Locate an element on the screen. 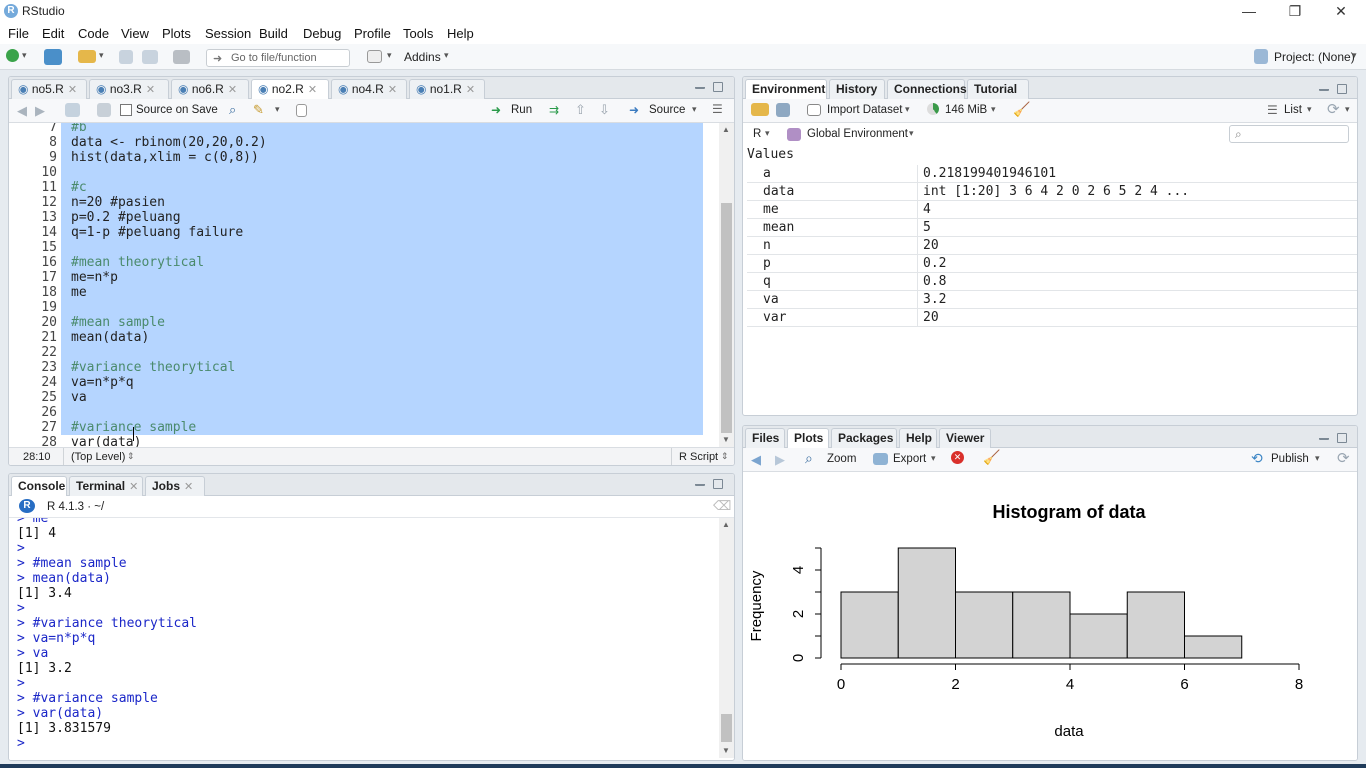  tab-console: Console is located at coordinates (39, 486).